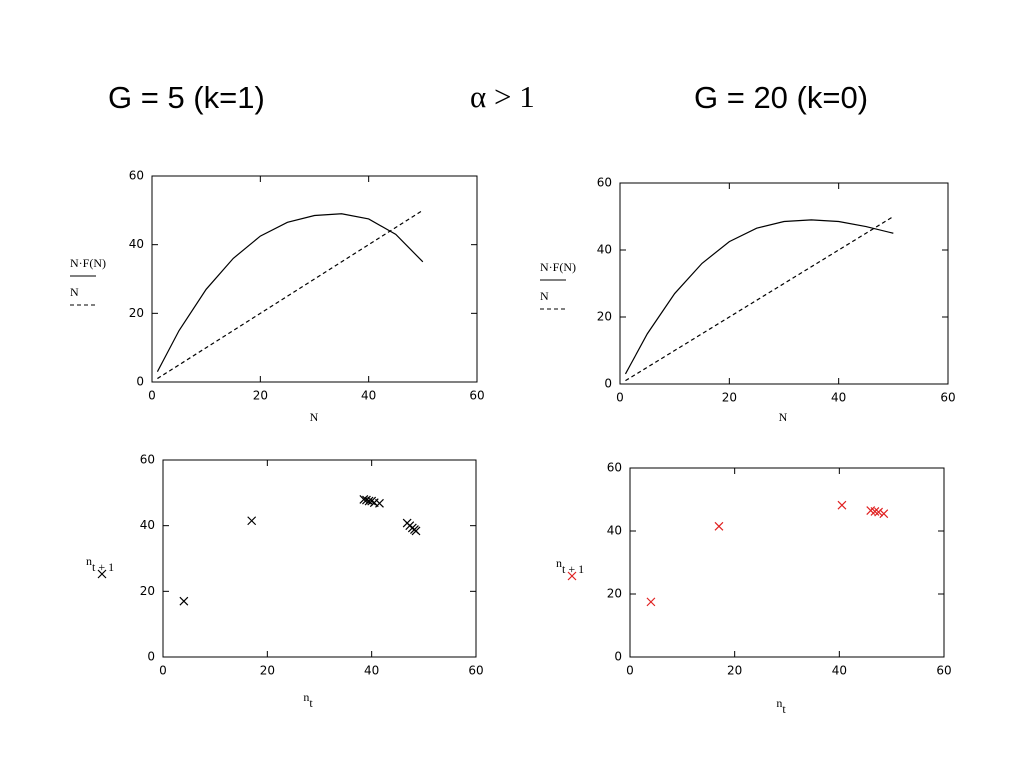 The height and width of the screenshot is (768, 1024). I want to click on slide-title: G = 20 (k=0), so click(781, 97).